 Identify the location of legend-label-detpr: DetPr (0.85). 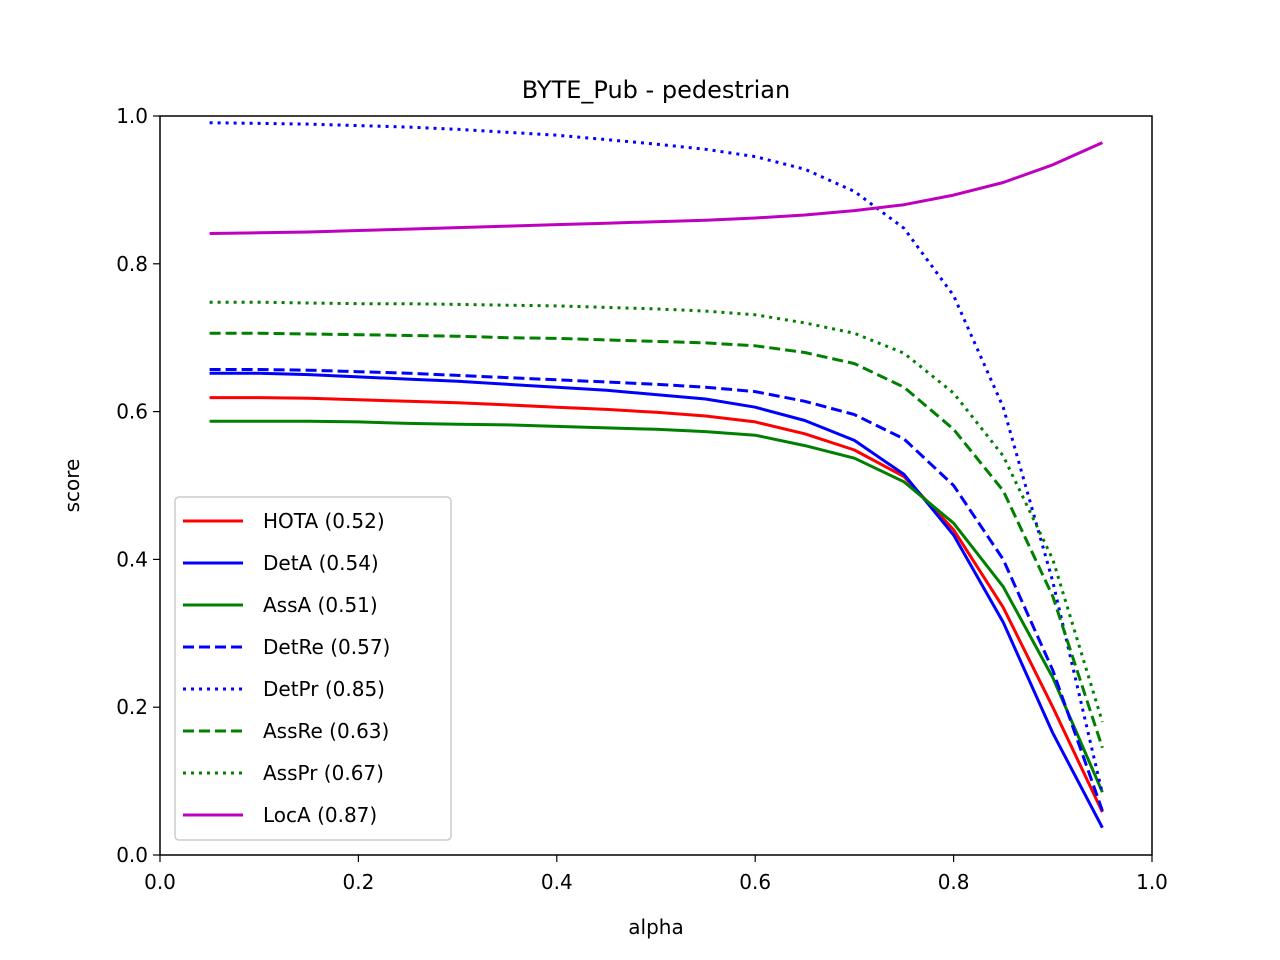
(324, 689).